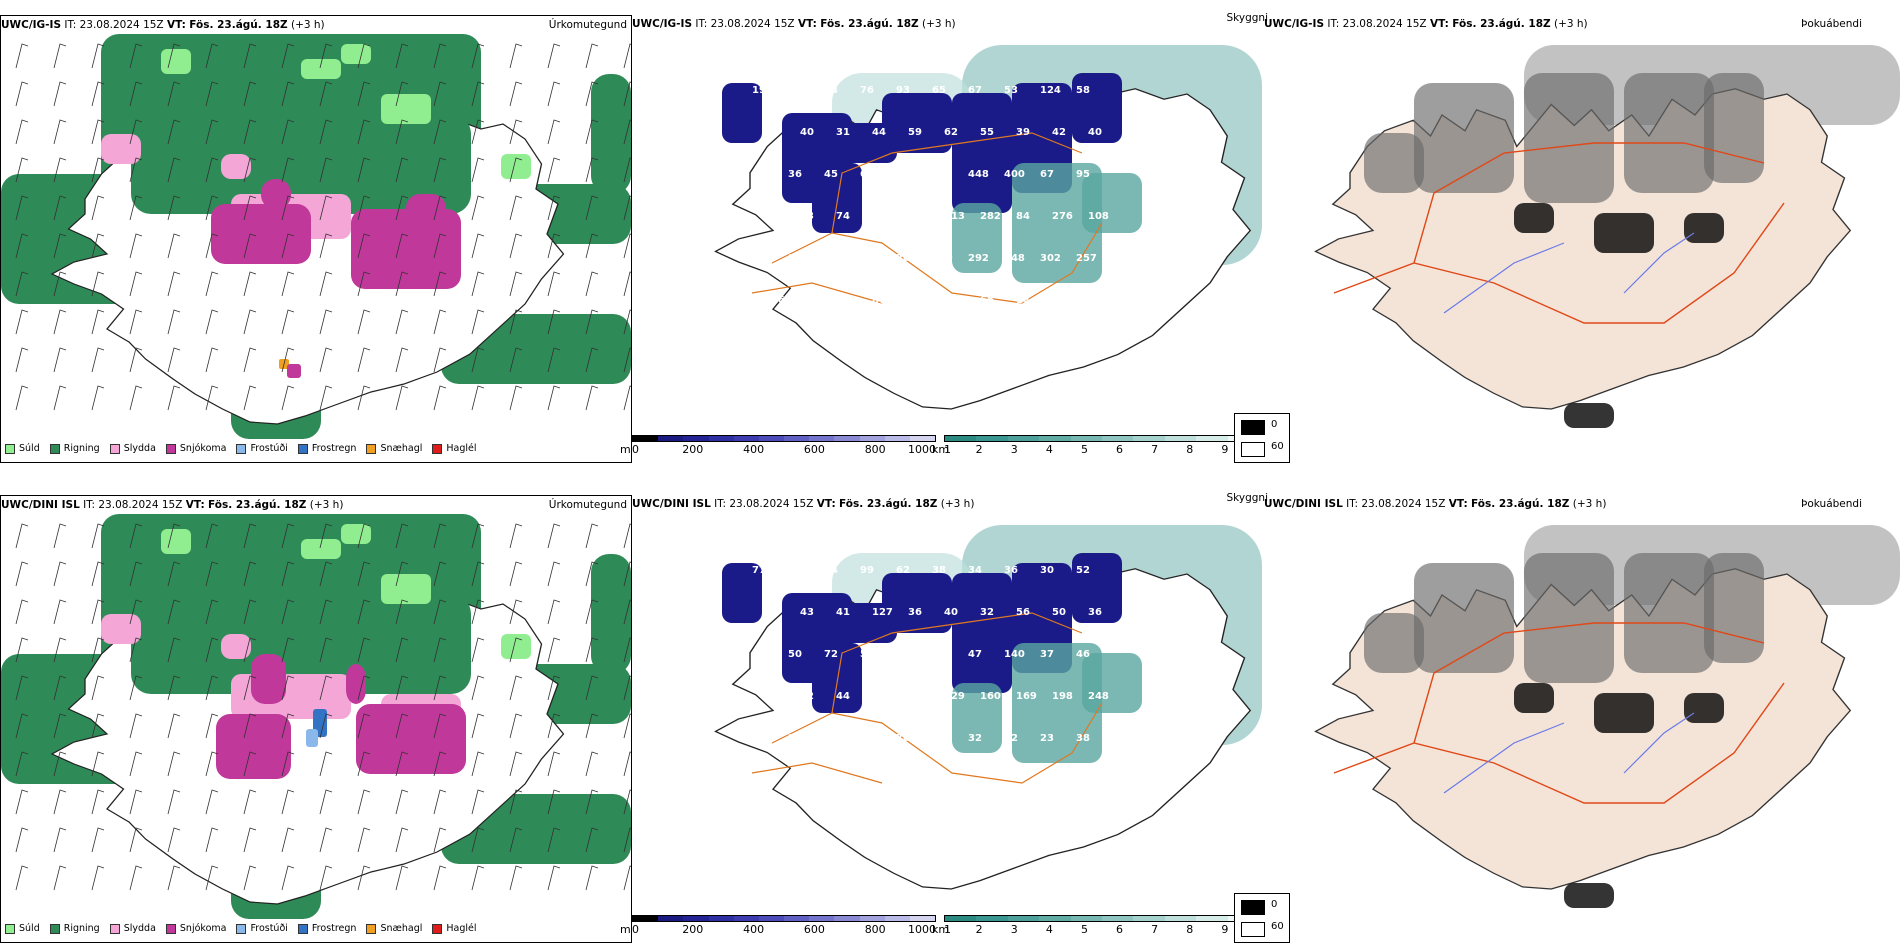 The image size is (1900, 950). What do you see at coordinates (903, 654) in the screenshot?
I see `cloud-base-label: 48` at bounding box center [903, 654].